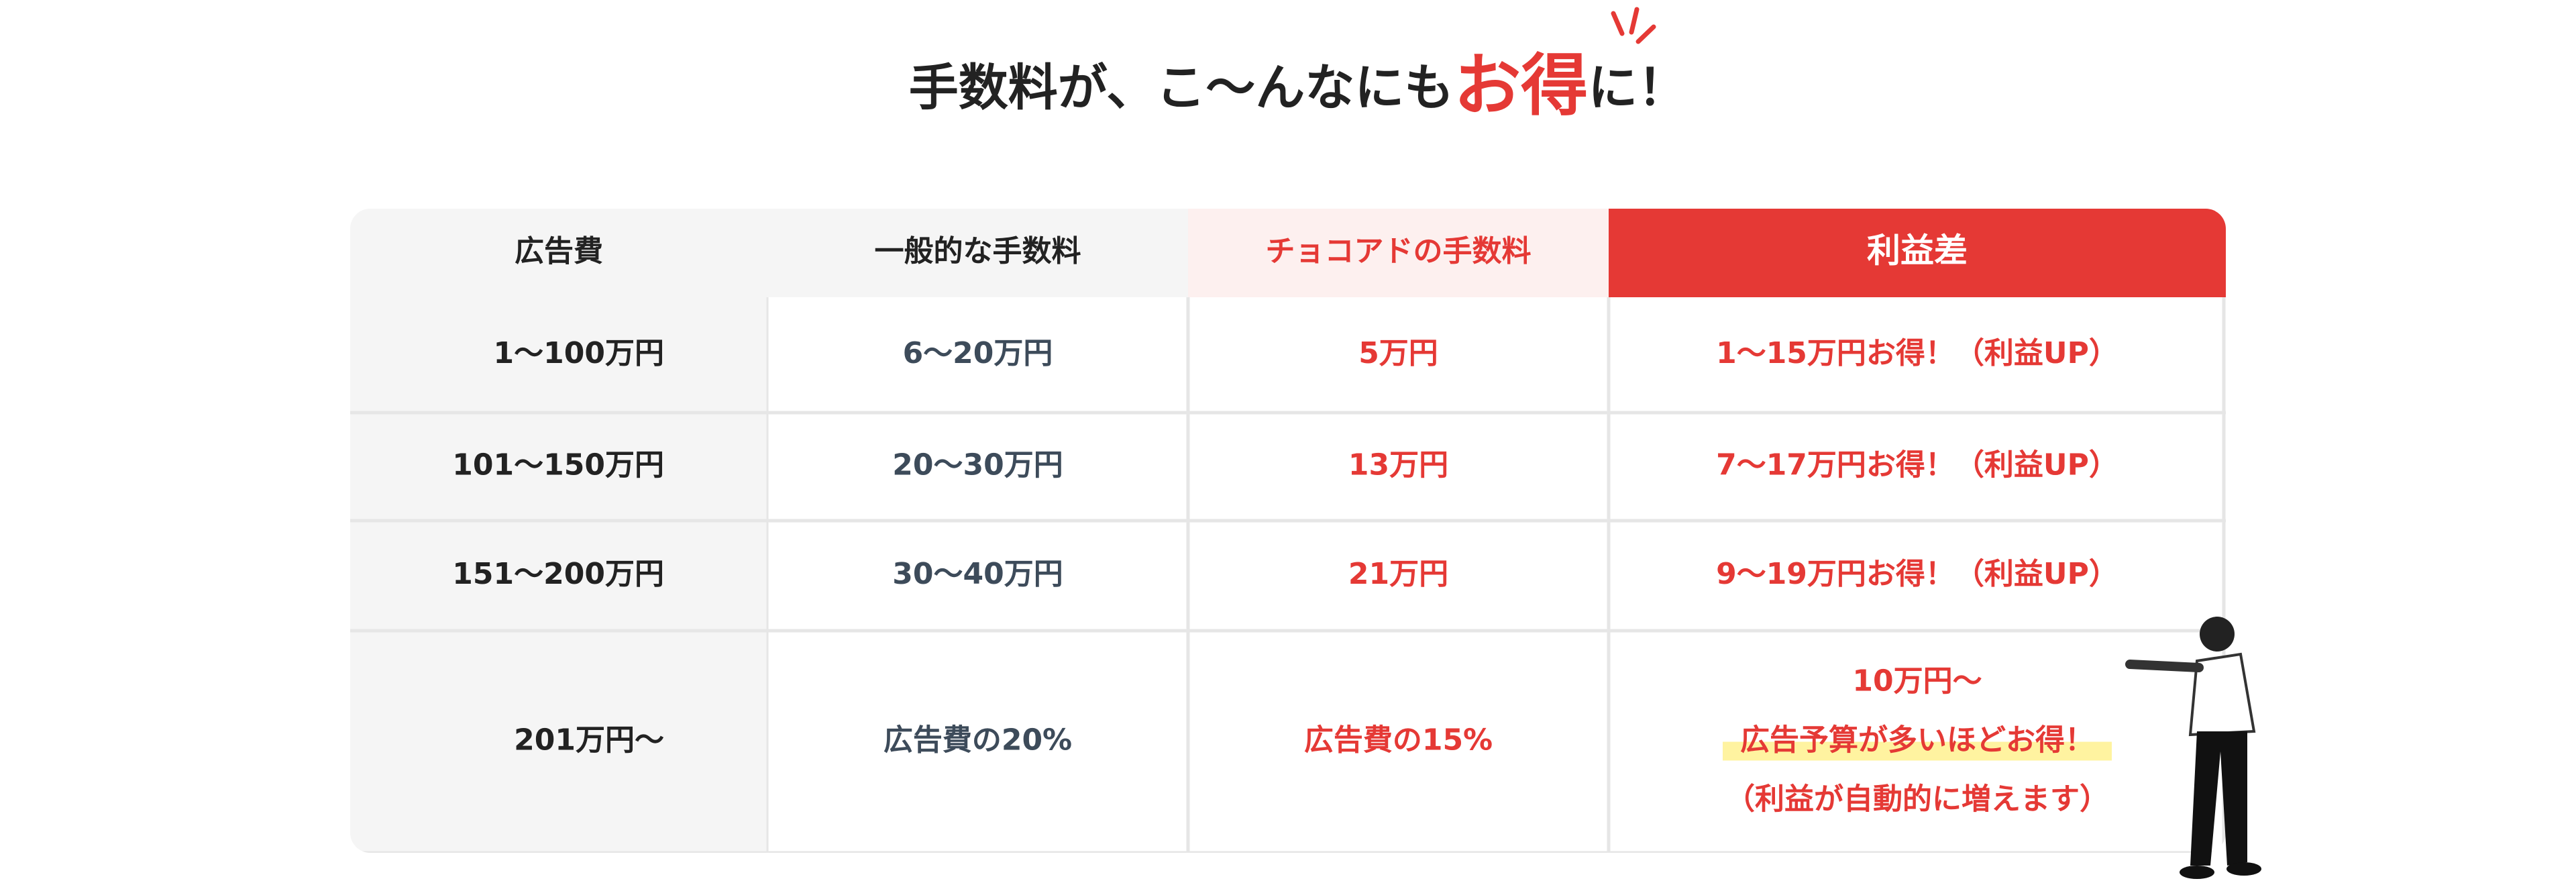 This screenshot has width=2576, height=883. What do you see at coordinates (589, 740) in the screenshot?
I see `cell: 201万円〜` at bounding box center [589, 740].